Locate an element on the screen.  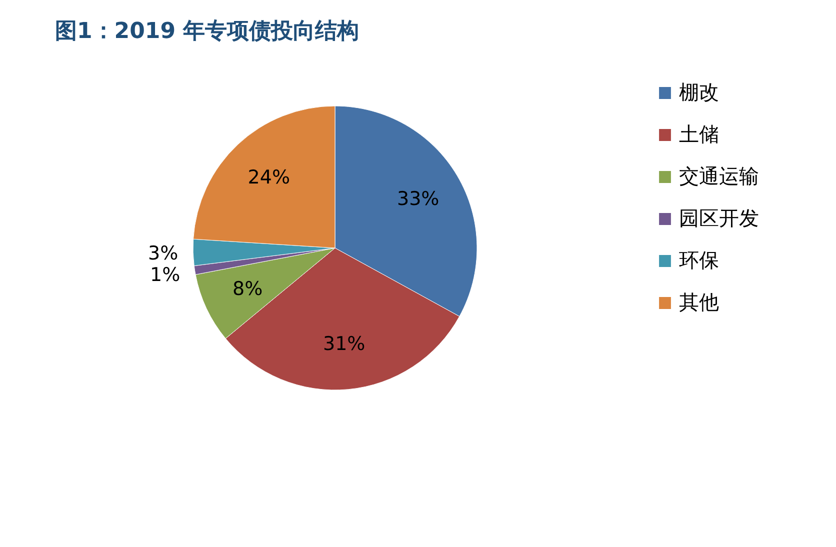
chart-title: 图1：2019 年专项债投向结构 is located at coordinates (207, 31).